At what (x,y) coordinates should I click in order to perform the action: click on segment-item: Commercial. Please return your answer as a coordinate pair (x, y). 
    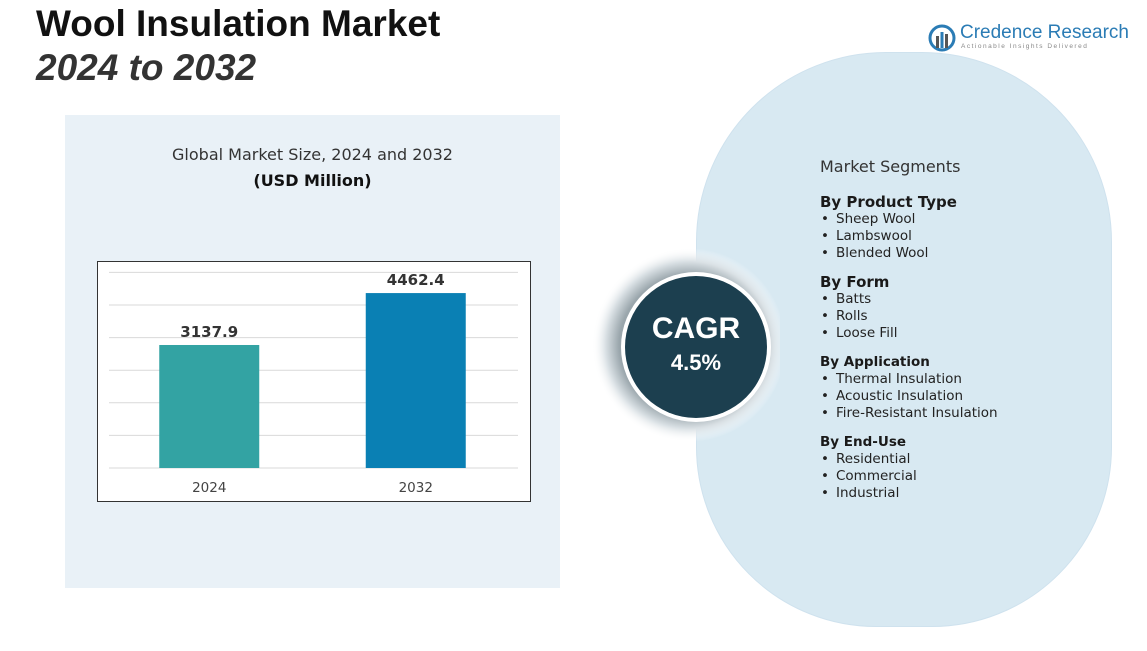
    Looking at the image, I should click on (965, 476).